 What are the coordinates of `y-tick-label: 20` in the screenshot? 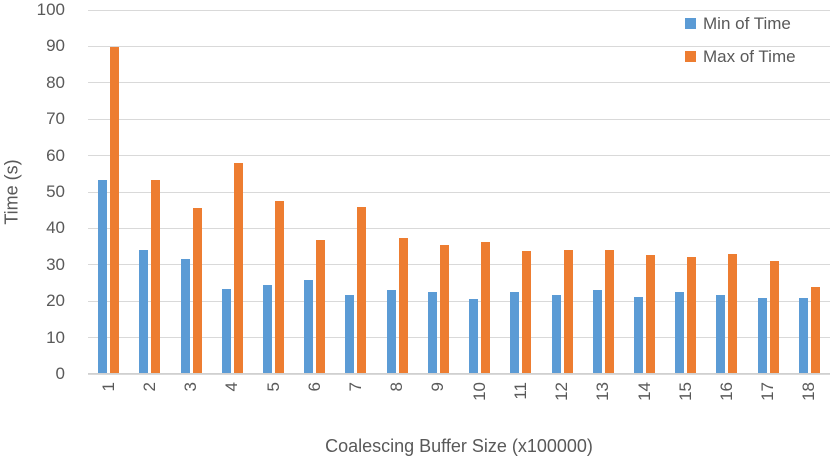 It's located at (55, 301).